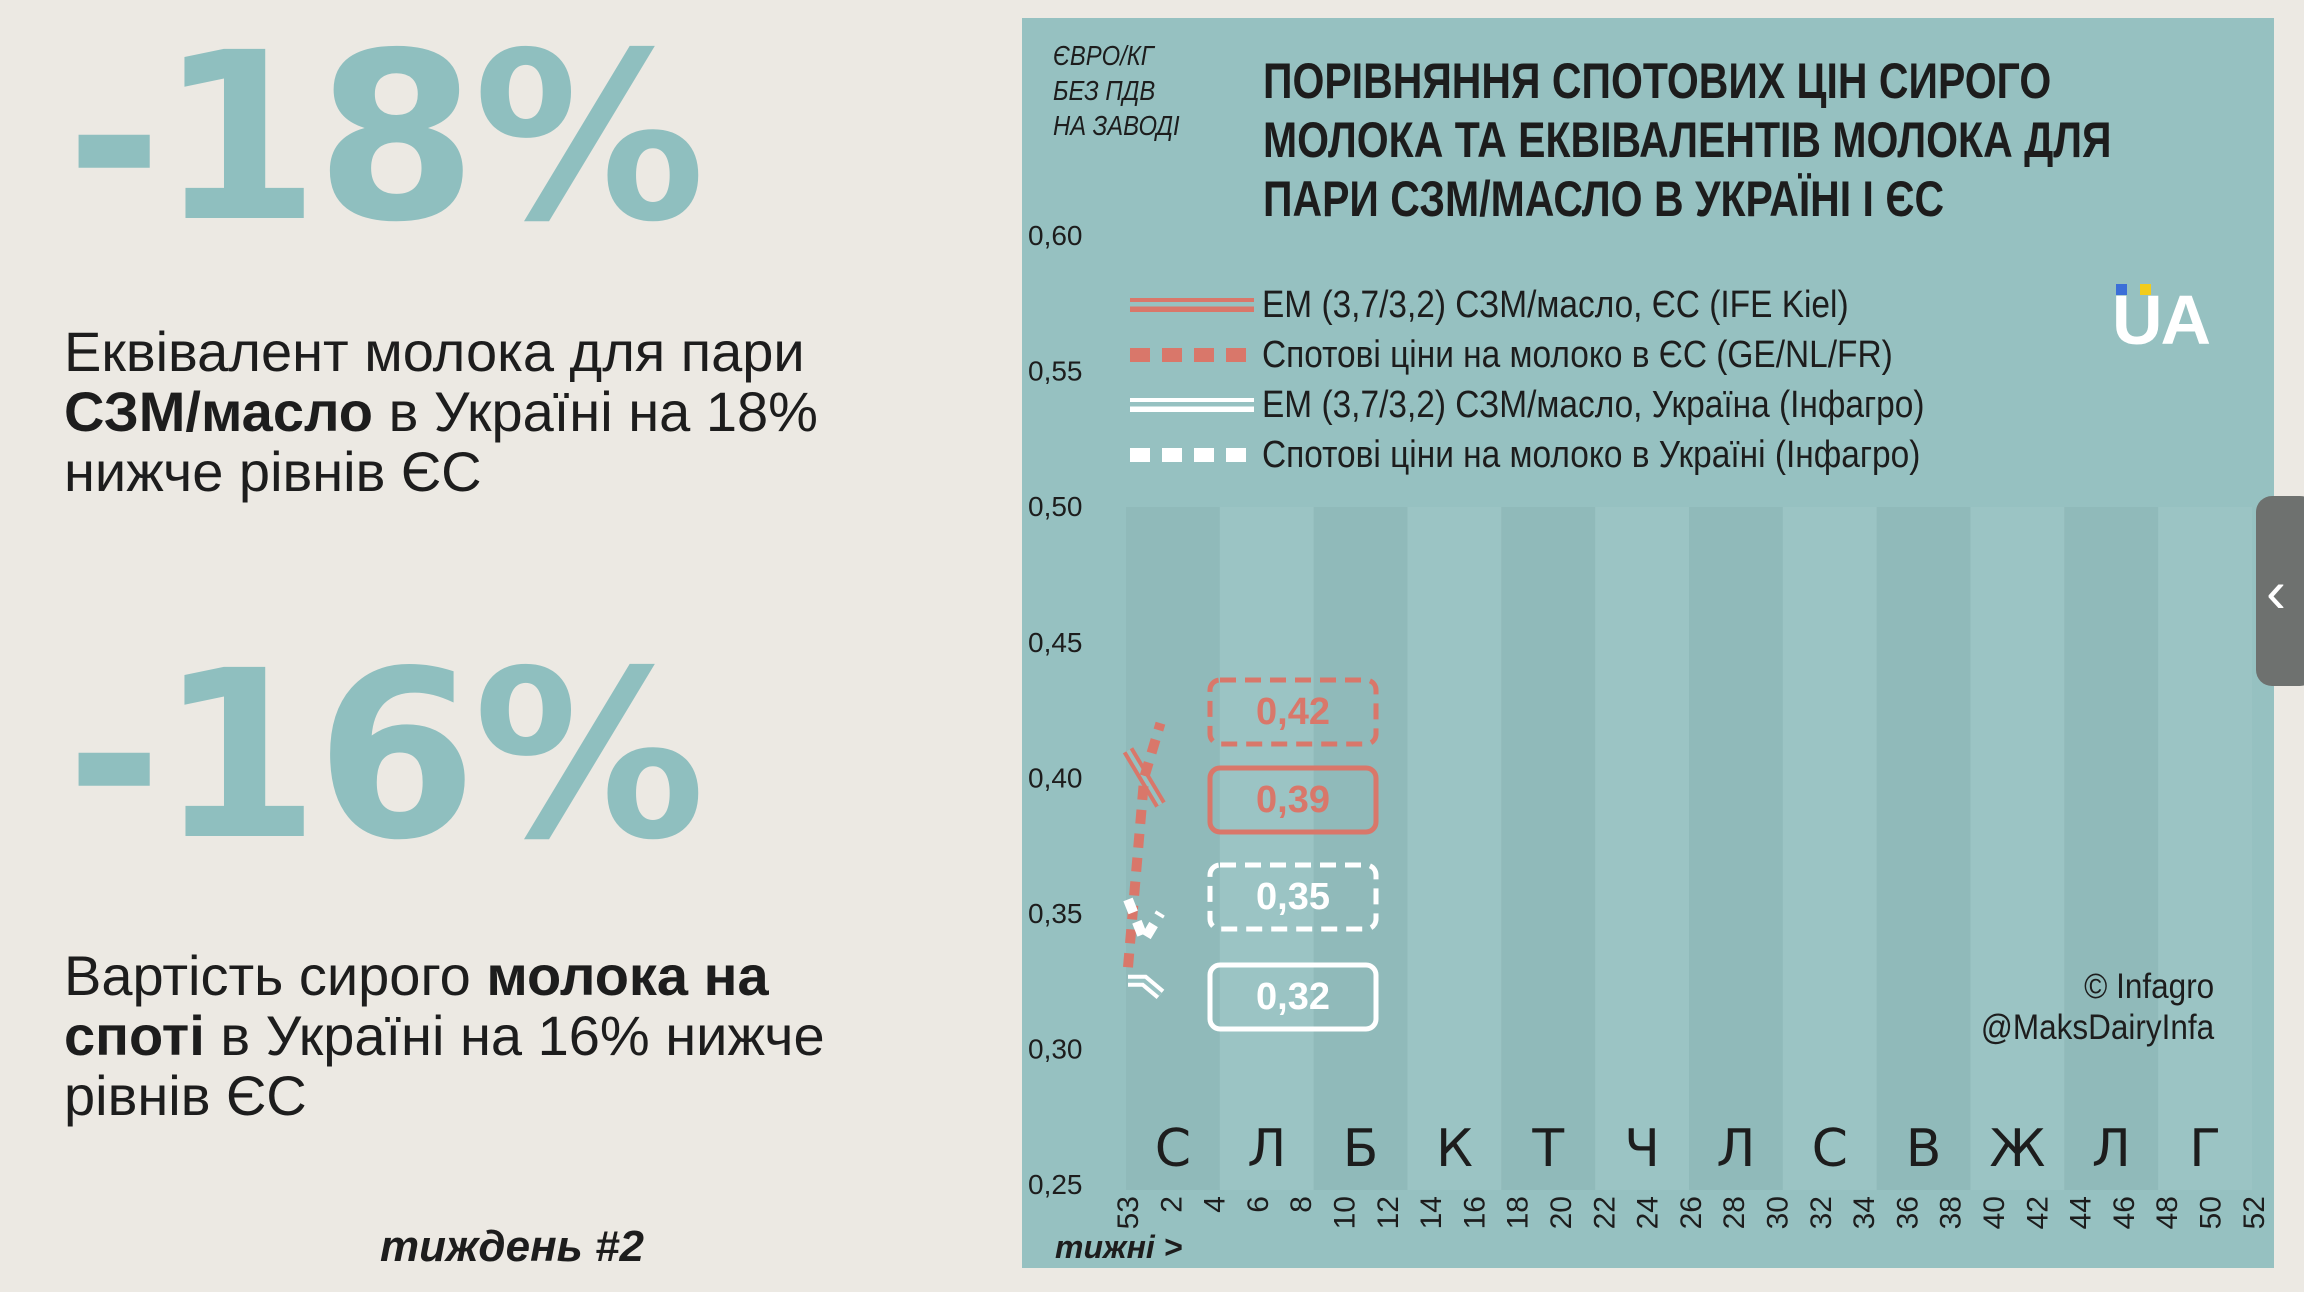 The width and height of the screenshot is (2304, 1292). Describe the element at coordinates (386, 138) in the screenshot. I see `stat-eu-equivalent-gap: -18%` at that location.